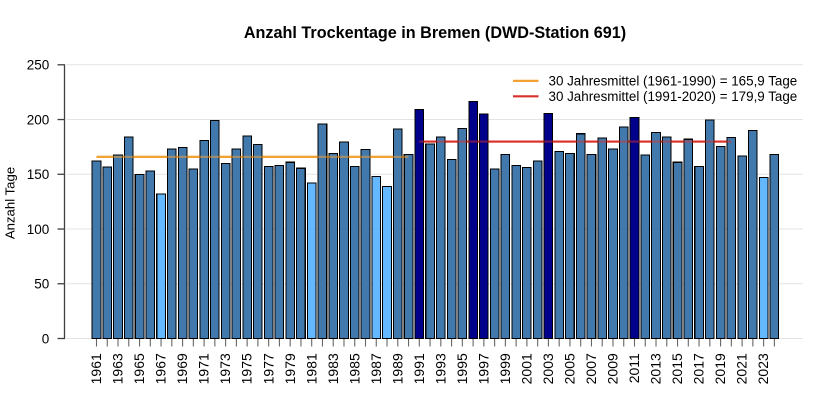 Image resolution: width=840 pixels, height=420 pixels. What do you see at coordinates (742, 368) in the screenshot?
I see `svg-text: 2021` at bounding box center [742, 368].